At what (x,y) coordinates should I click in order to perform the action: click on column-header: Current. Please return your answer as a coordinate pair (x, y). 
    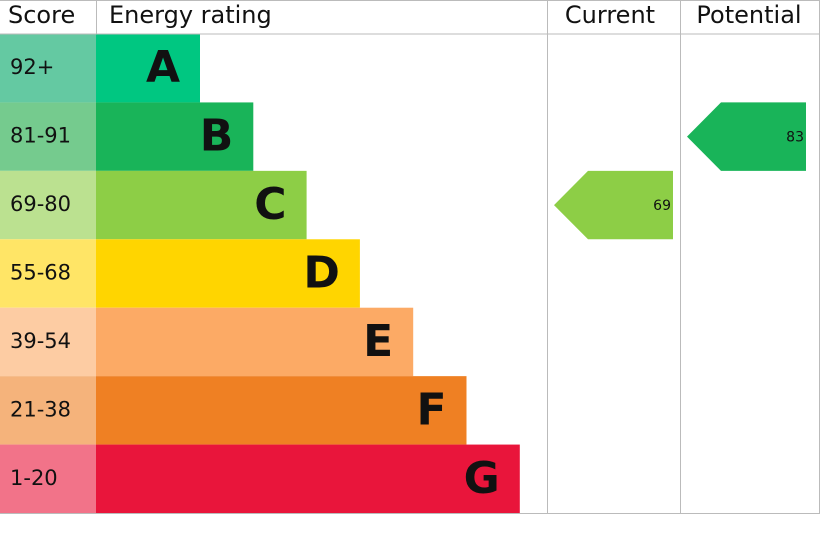
    Looking at the image, I should click on (610, 15).